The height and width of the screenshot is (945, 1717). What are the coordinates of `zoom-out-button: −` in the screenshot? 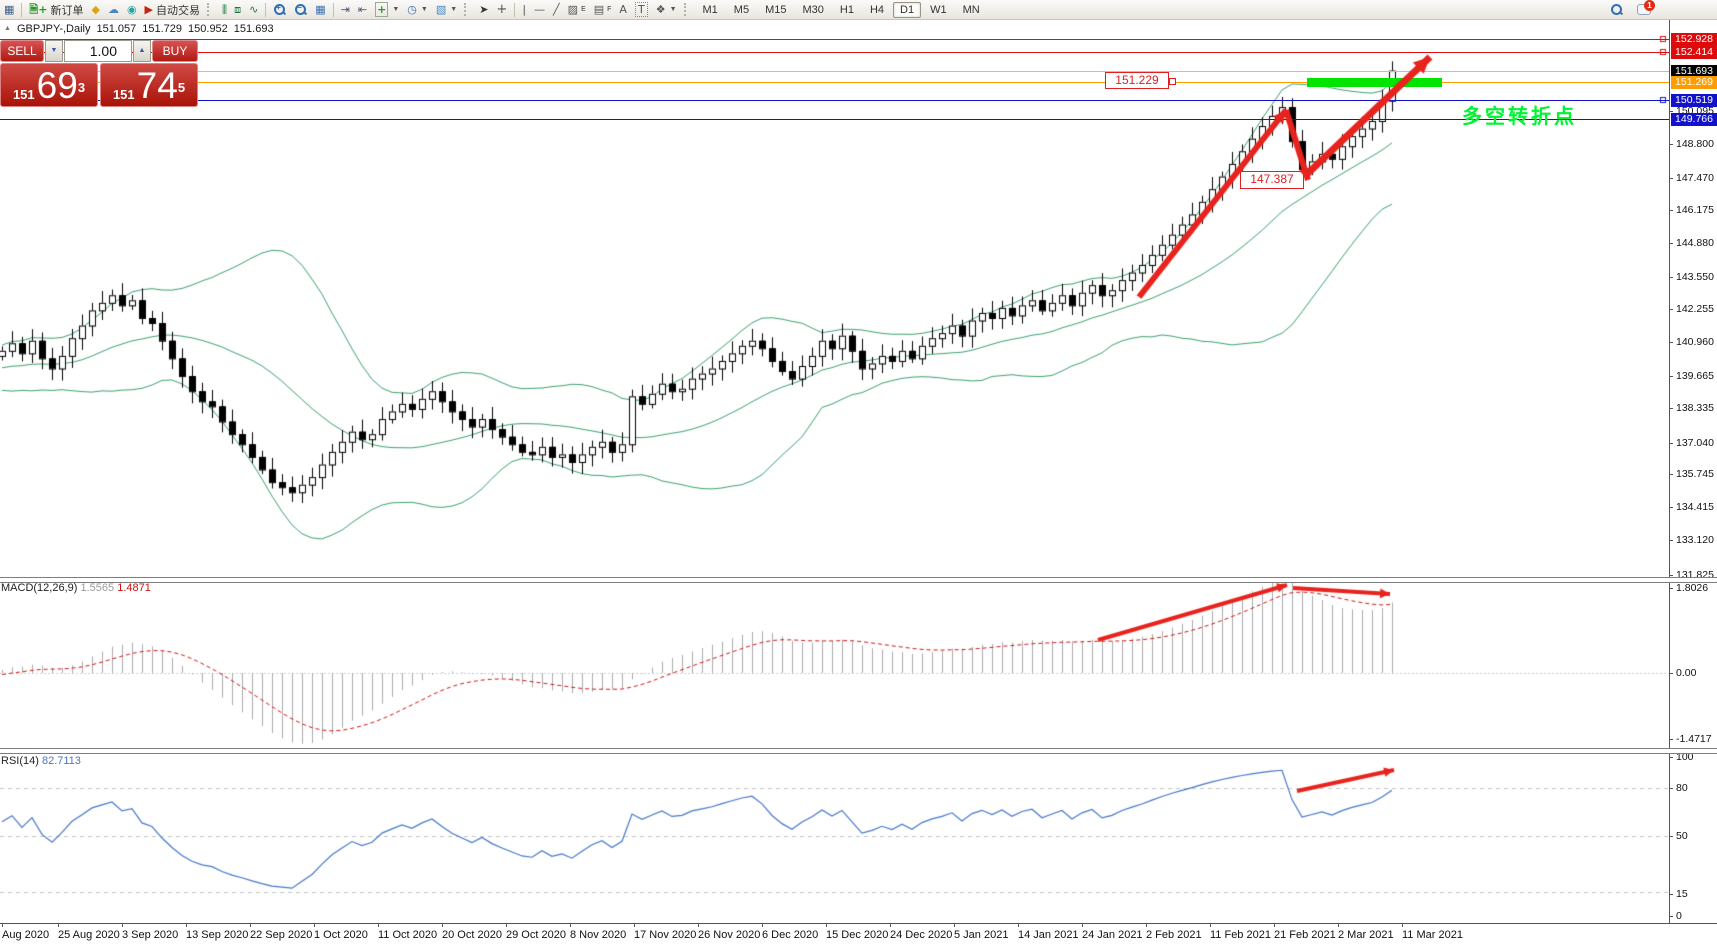 It's located at (300, 9).